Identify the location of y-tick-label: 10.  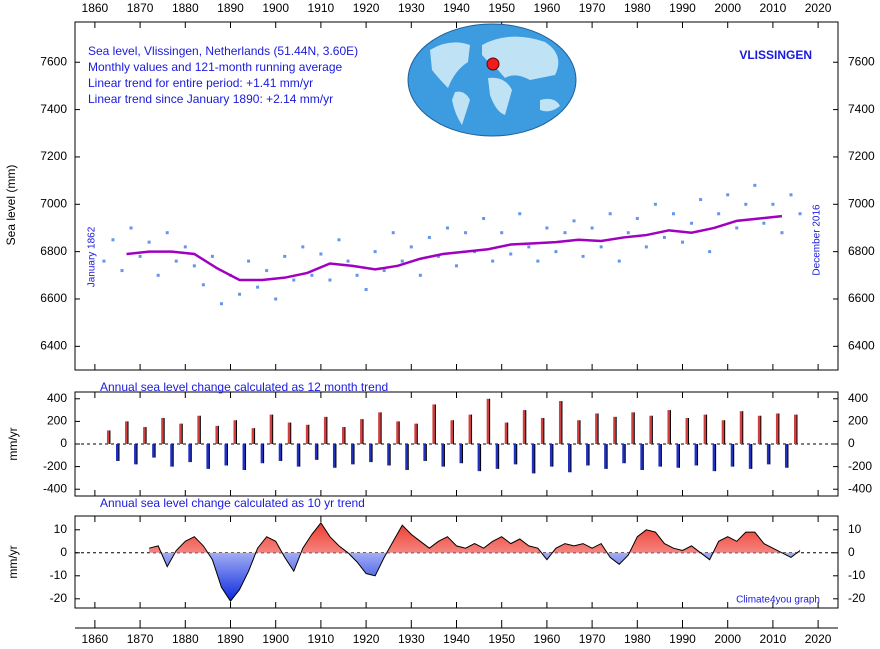
(61, 529).